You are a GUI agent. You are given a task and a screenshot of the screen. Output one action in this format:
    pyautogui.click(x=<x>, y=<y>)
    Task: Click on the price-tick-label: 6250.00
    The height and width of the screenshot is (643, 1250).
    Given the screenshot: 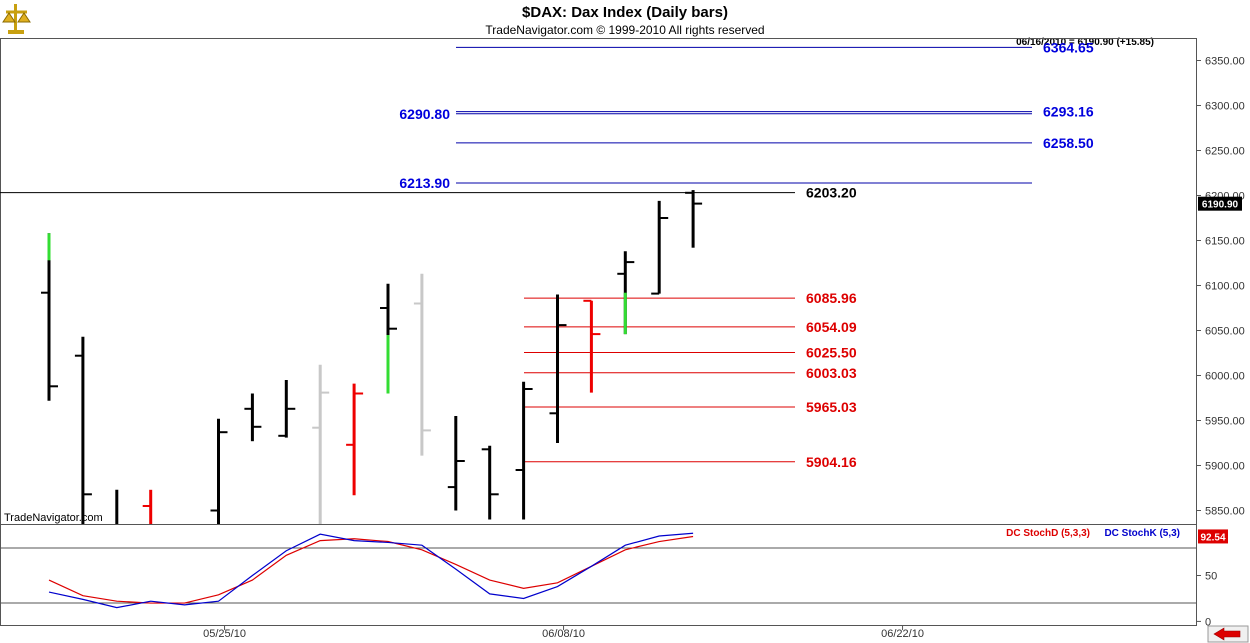 What is the action you would take?
    pyautogui.click(x=1225, y=152)
    